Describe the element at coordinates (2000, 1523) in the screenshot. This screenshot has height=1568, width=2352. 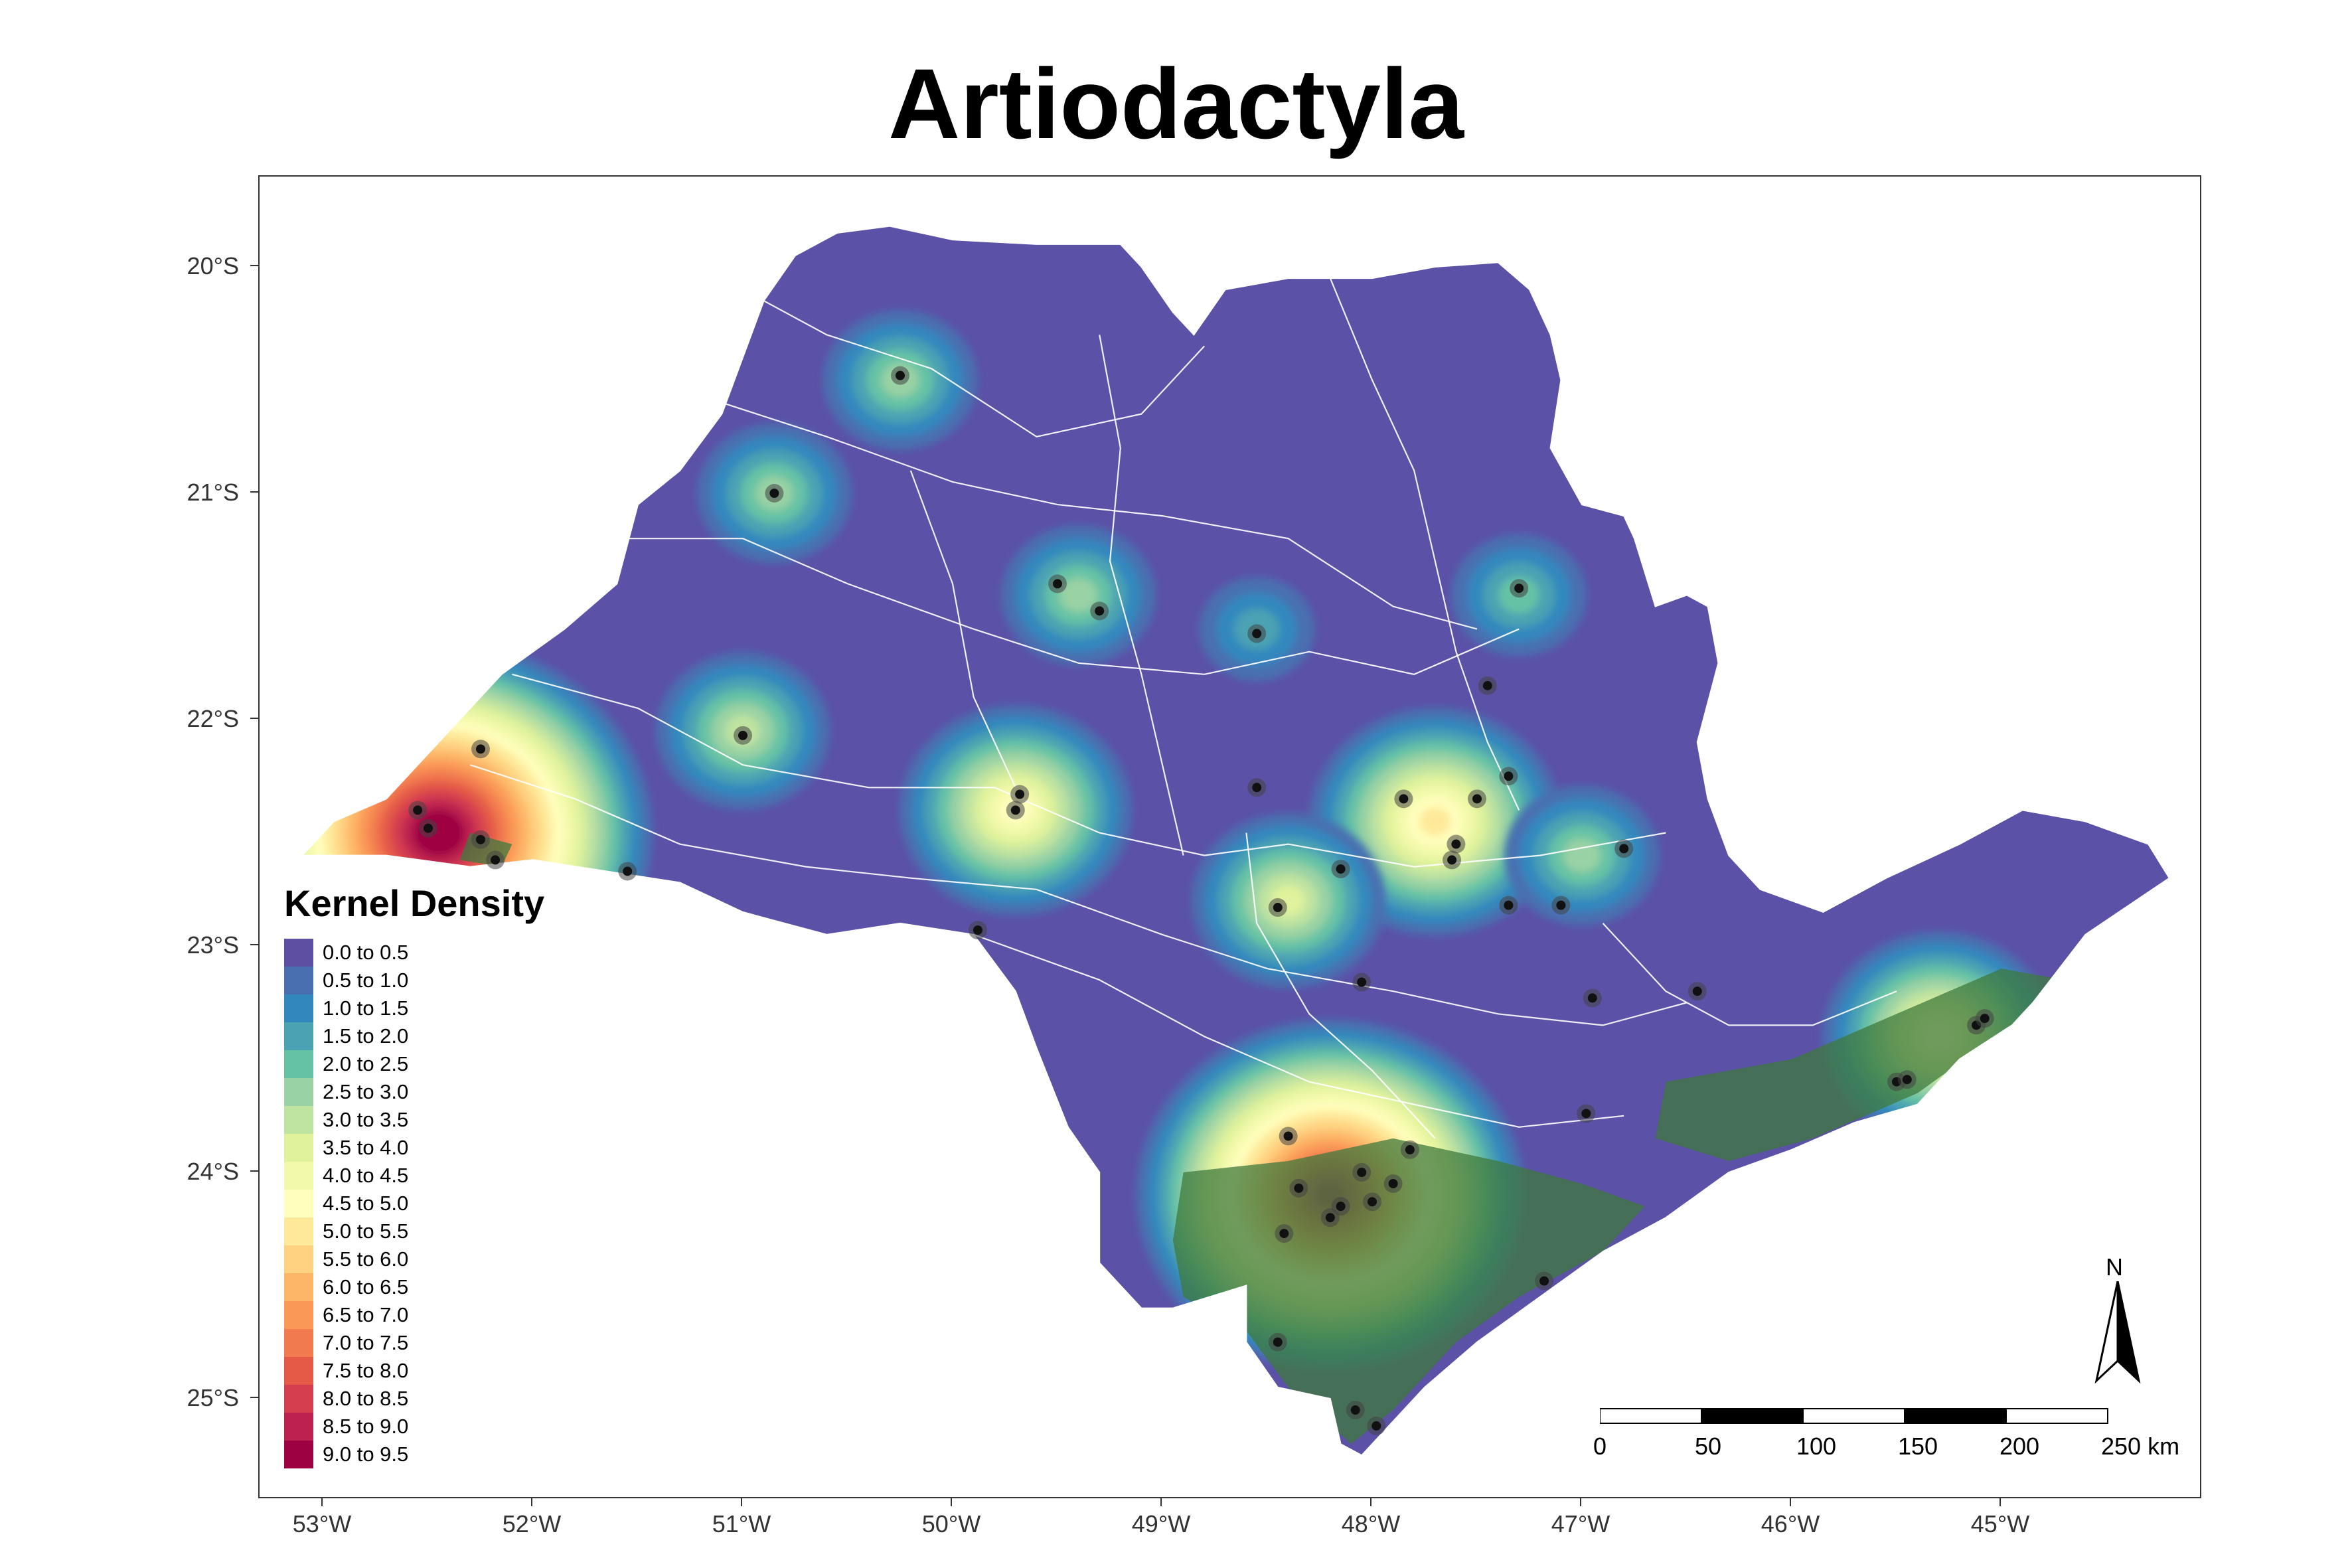
I see `x-tick-label: 45°W` at that location.